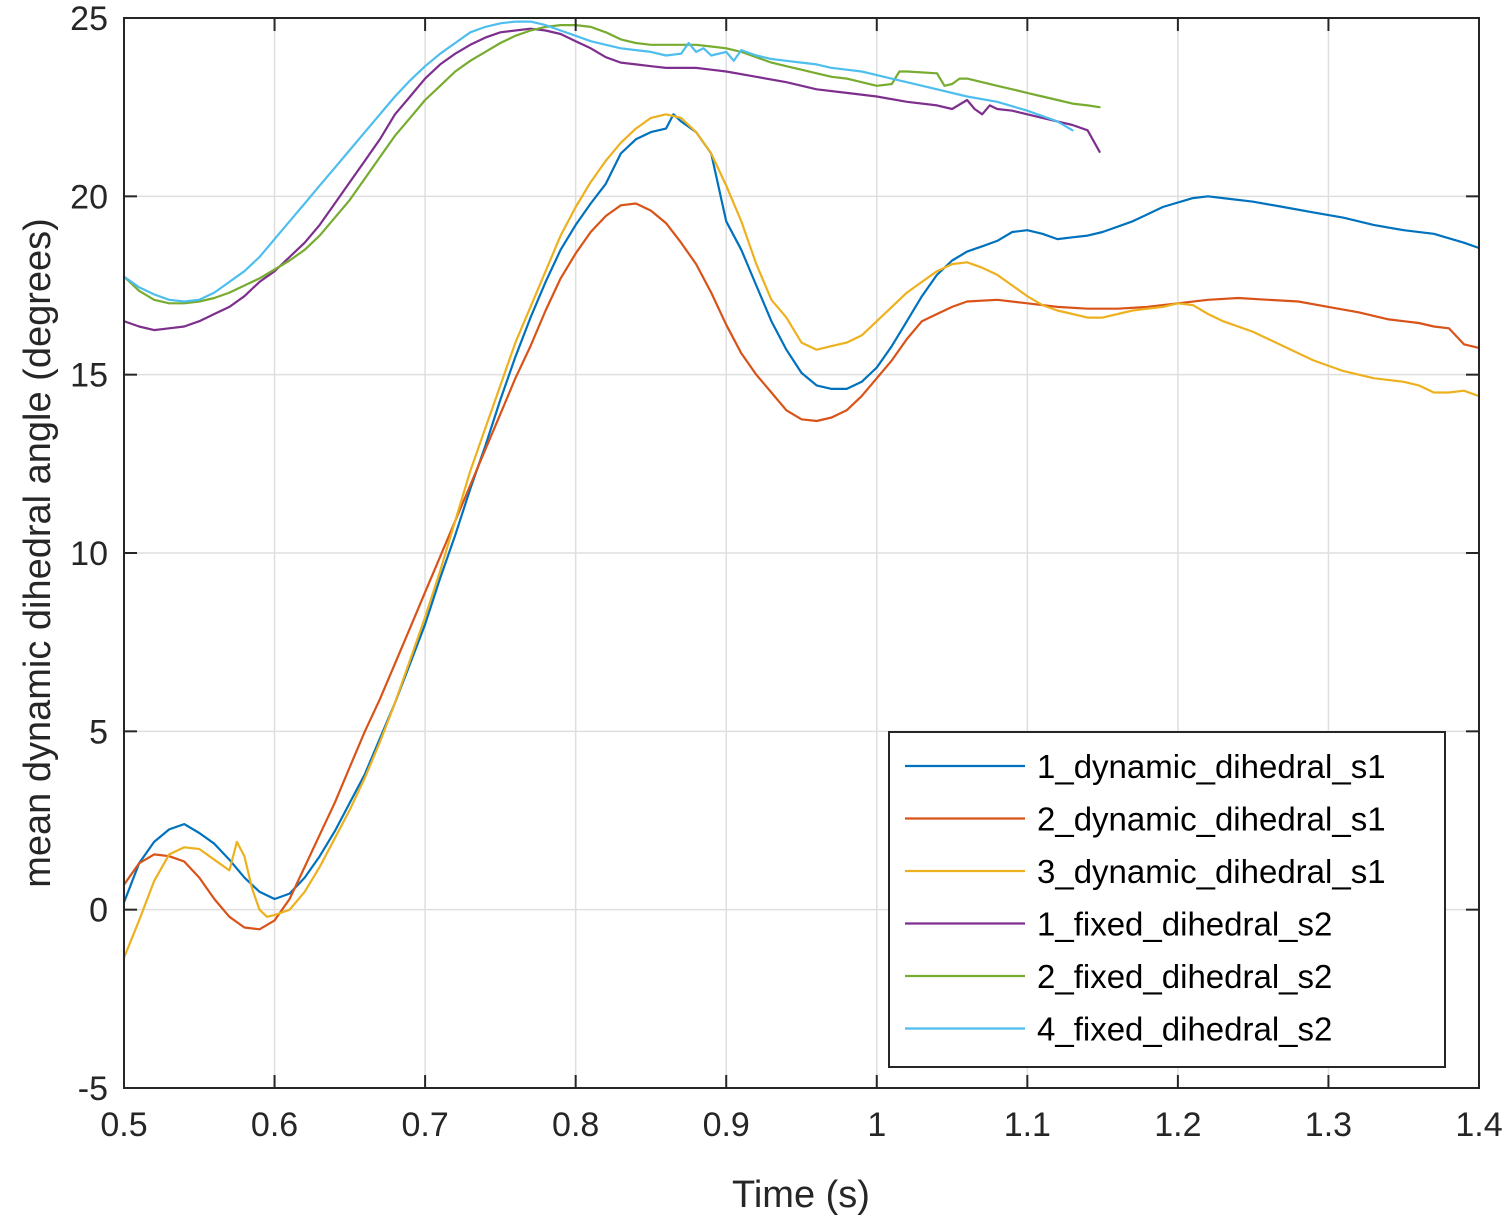 Image resolution: width=1509 pixels, height=1220 pixels. I want to click on legend-label: 2_fixed_dihedral_s2, so click(1184, 976).